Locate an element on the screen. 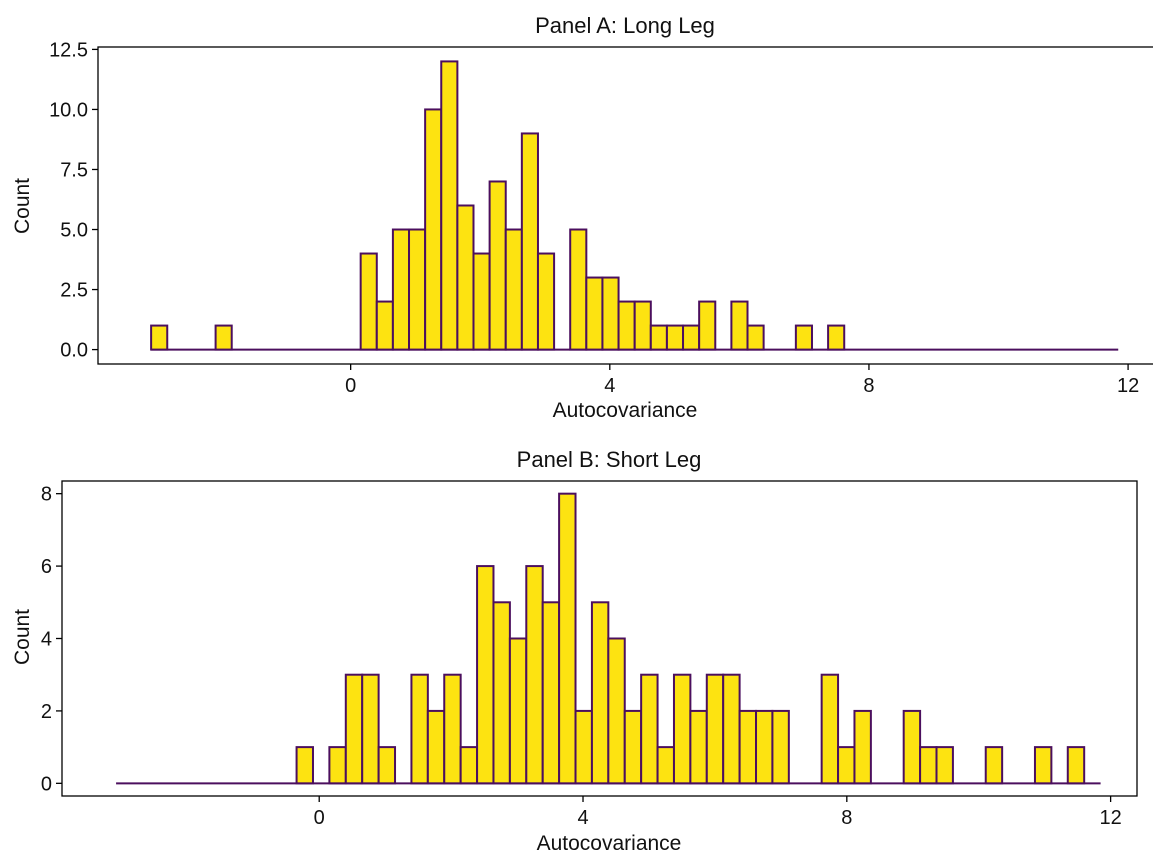 The image size is (1153, 858). panel-b-y-ticks: 0 2 4 6 8 is located at coordinates (51, 639).